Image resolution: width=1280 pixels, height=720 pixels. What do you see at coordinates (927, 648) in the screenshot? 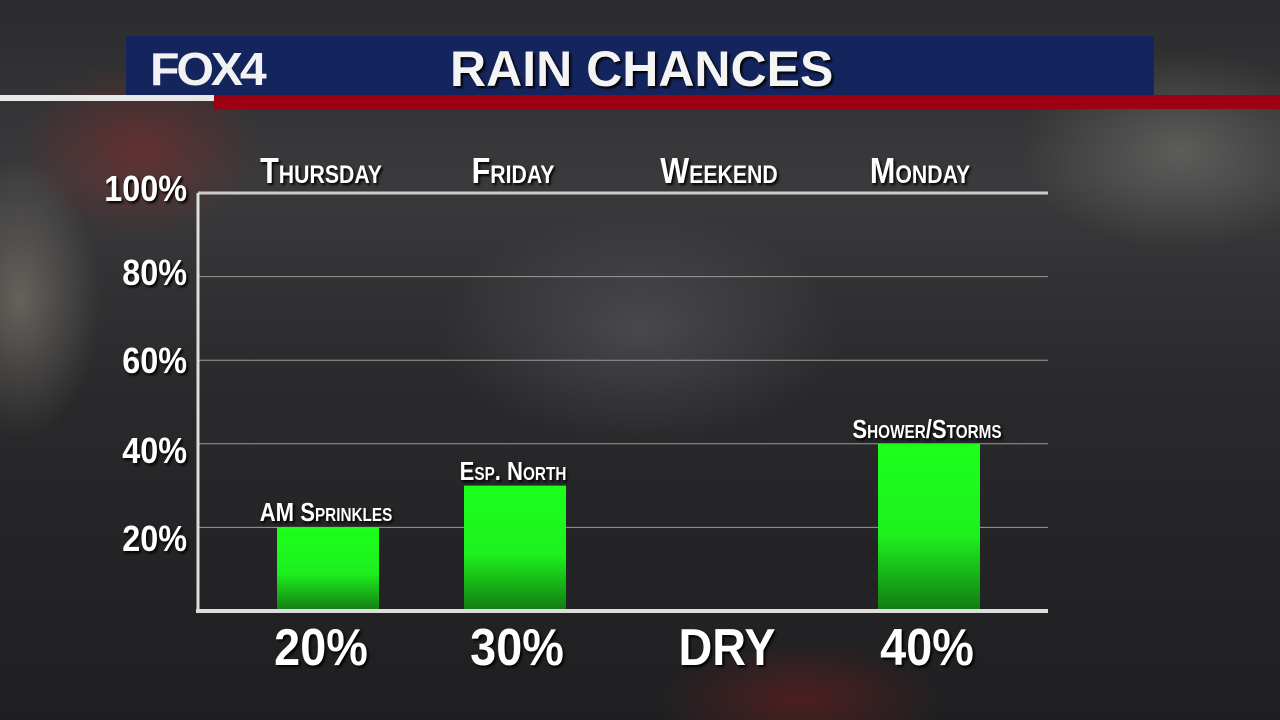
I see `value-label: 40%` at bounding box center [927, 648].